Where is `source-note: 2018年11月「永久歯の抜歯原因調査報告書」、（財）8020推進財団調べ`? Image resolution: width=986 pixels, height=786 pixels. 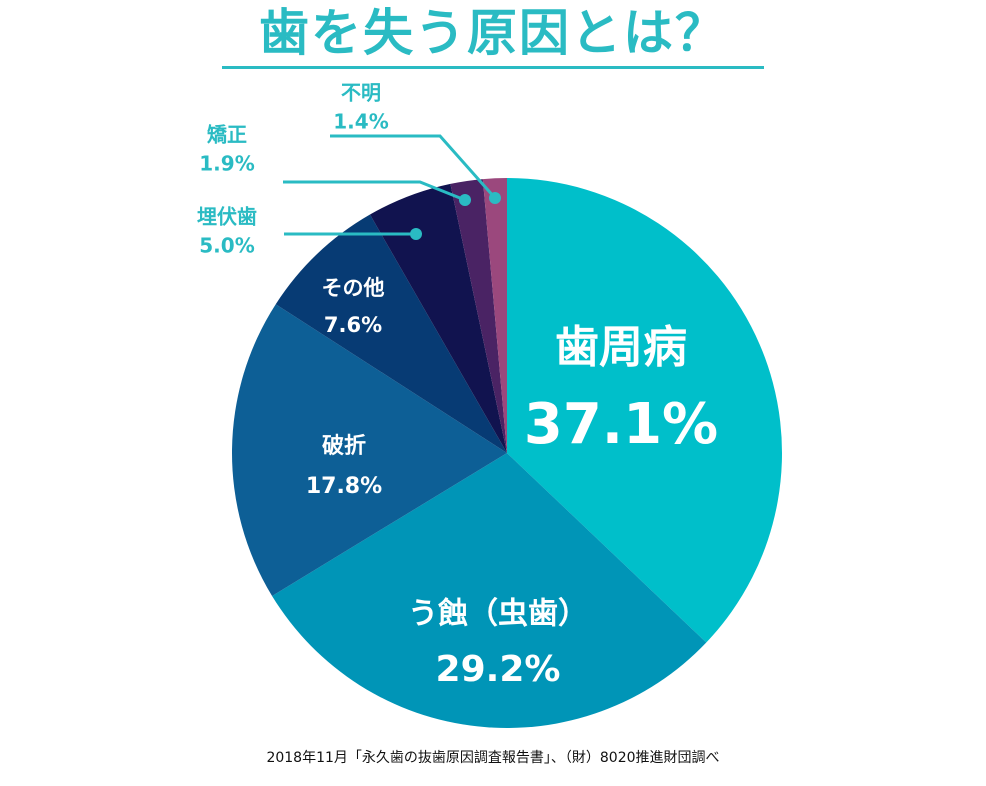 source-note: 2018年11月「永久歯の抜歯原因調査報告書」、（財）8020推進財団調べ is located at coordinates (493, 758).